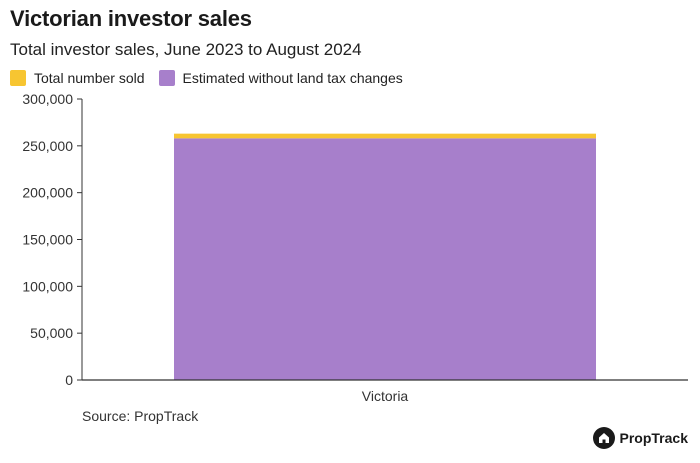  I want to click on proptrack-logo-icon, so click(603, 438).